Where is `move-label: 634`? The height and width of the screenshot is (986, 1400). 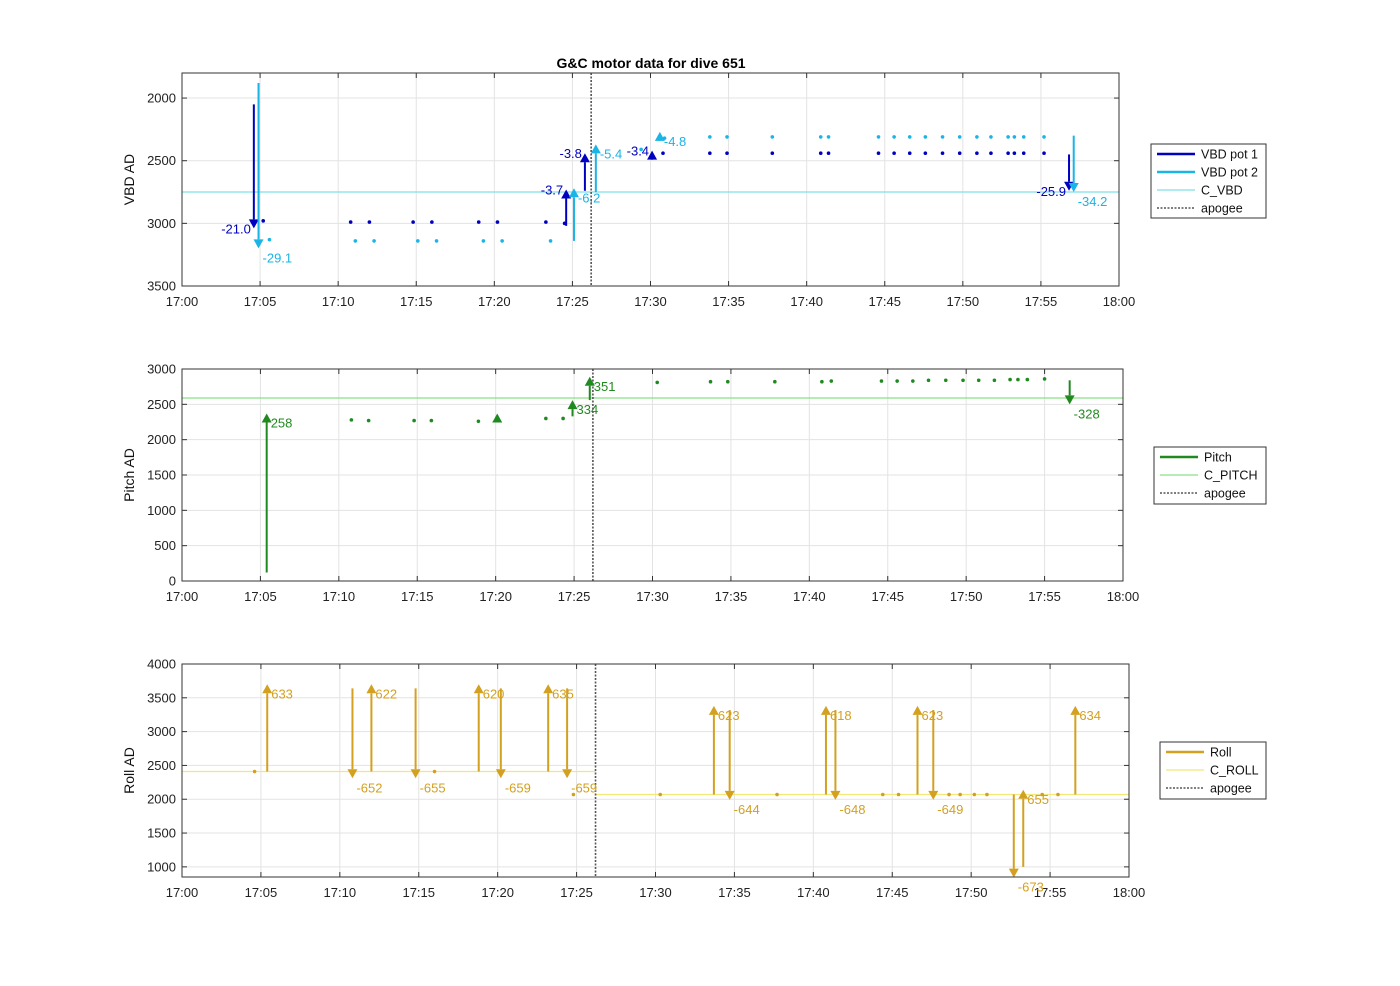 move-label: 634 is located at coordinates (1090, 715).